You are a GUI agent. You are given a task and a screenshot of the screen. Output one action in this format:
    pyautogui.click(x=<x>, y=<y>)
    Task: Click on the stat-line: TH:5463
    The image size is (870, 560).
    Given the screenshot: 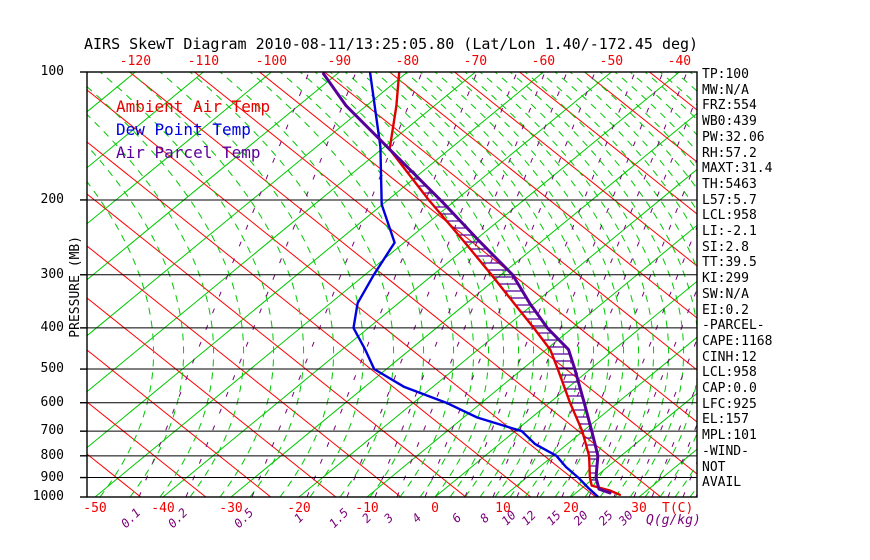 What is the action you would take?
    pyautogui.click(x=729, y=184)
    